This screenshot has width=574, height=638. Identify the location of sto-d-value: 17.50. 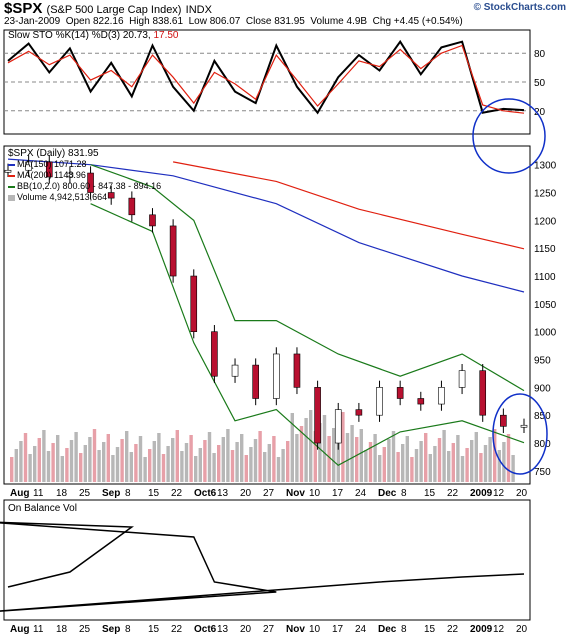
(166, 35).